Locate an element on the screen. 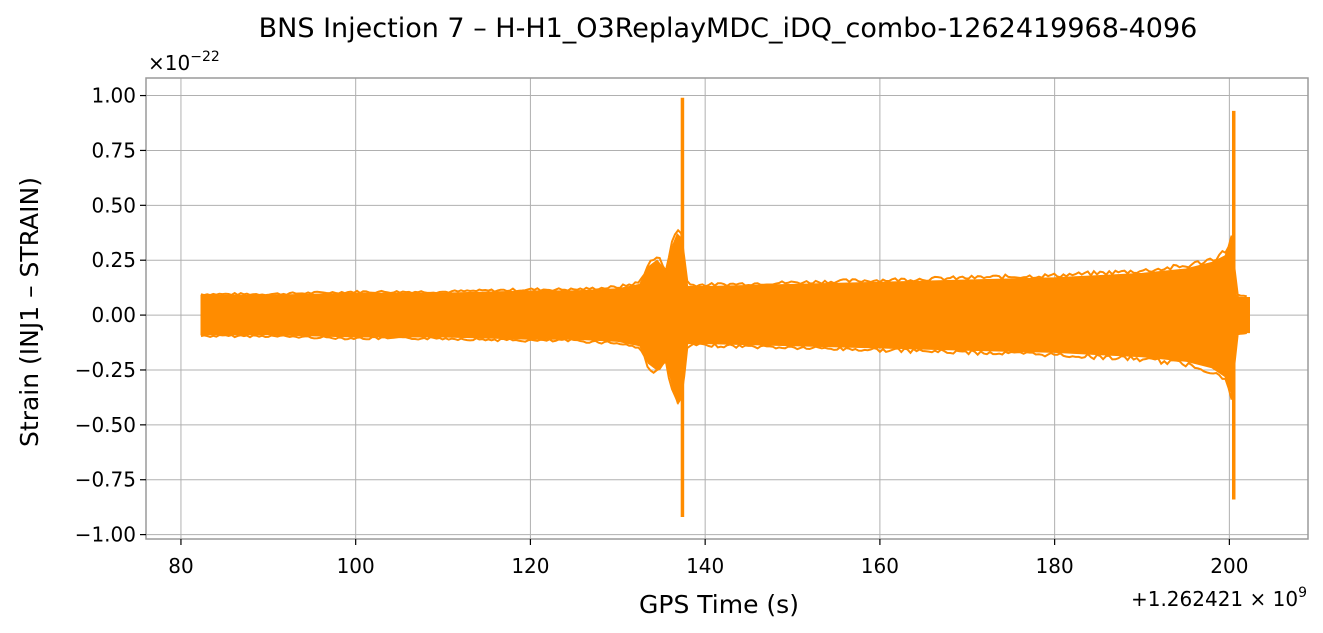 Image resolution: width=1323 pixels, height=633 pixels. y-tick-label: 0.00 is located at coordinates (113, 315).